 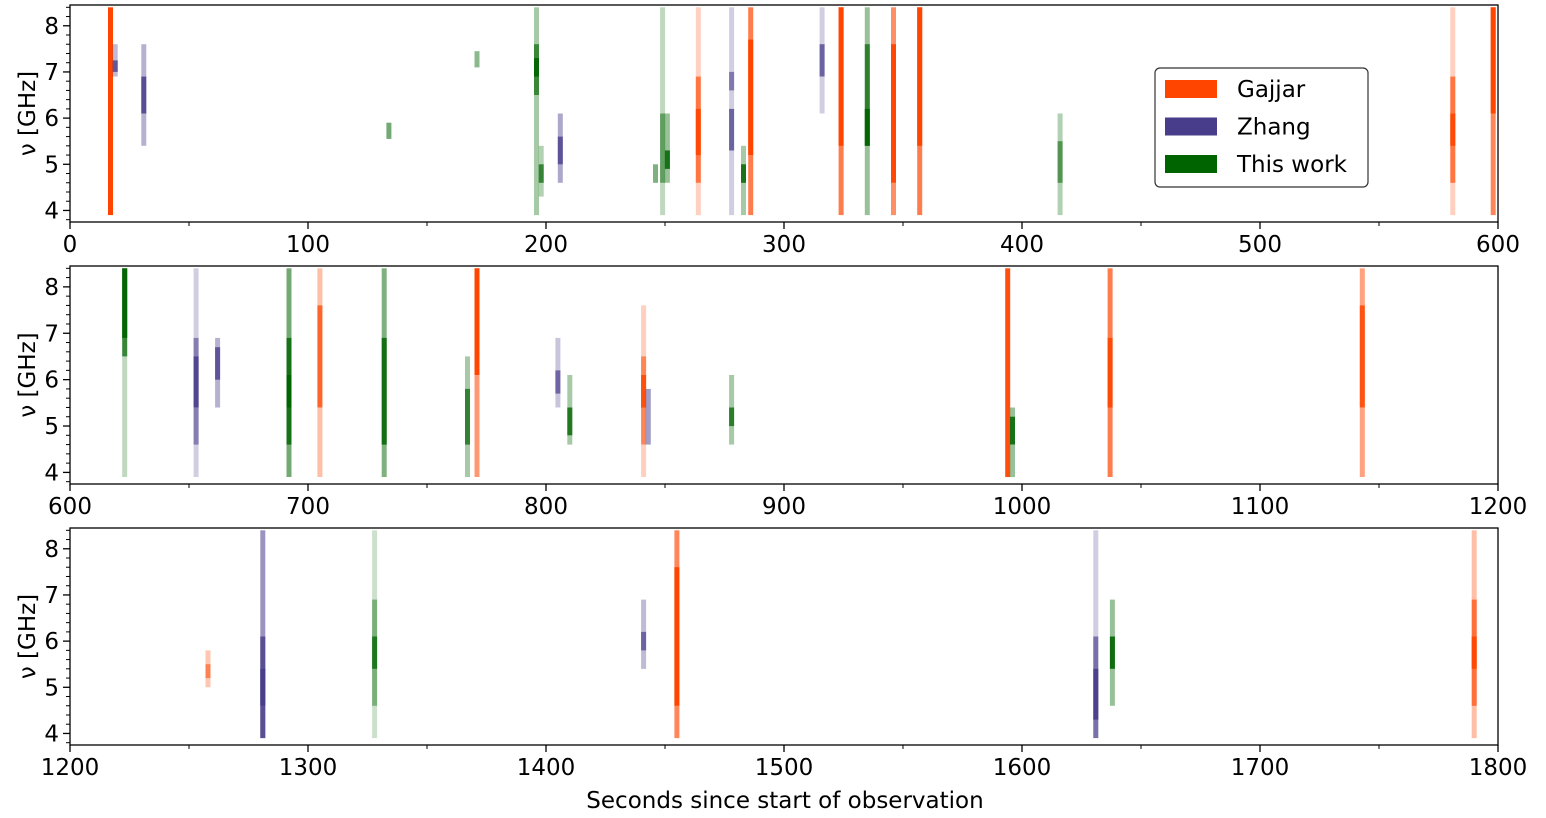 What do you see at coordinates (1022, 245) in the screenshot?
I see `panel-1-x-tick-label-5: 400` at bounding box center [1022, 245].